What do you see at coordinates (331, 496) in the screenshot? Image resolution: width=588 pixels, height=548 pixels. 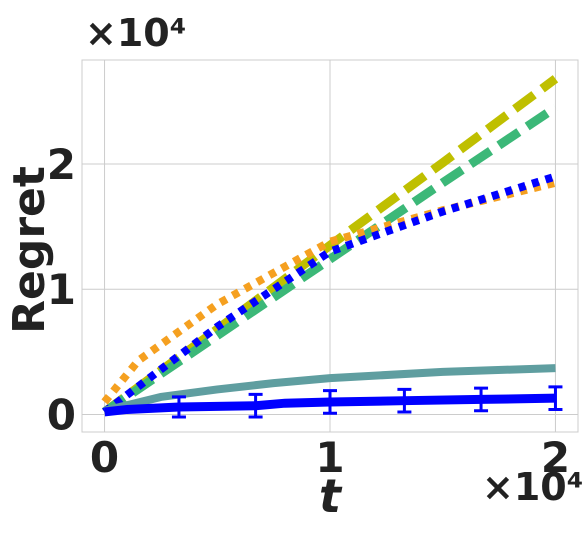 I see `x-axis-label: t` at bounding box center [331, 496].